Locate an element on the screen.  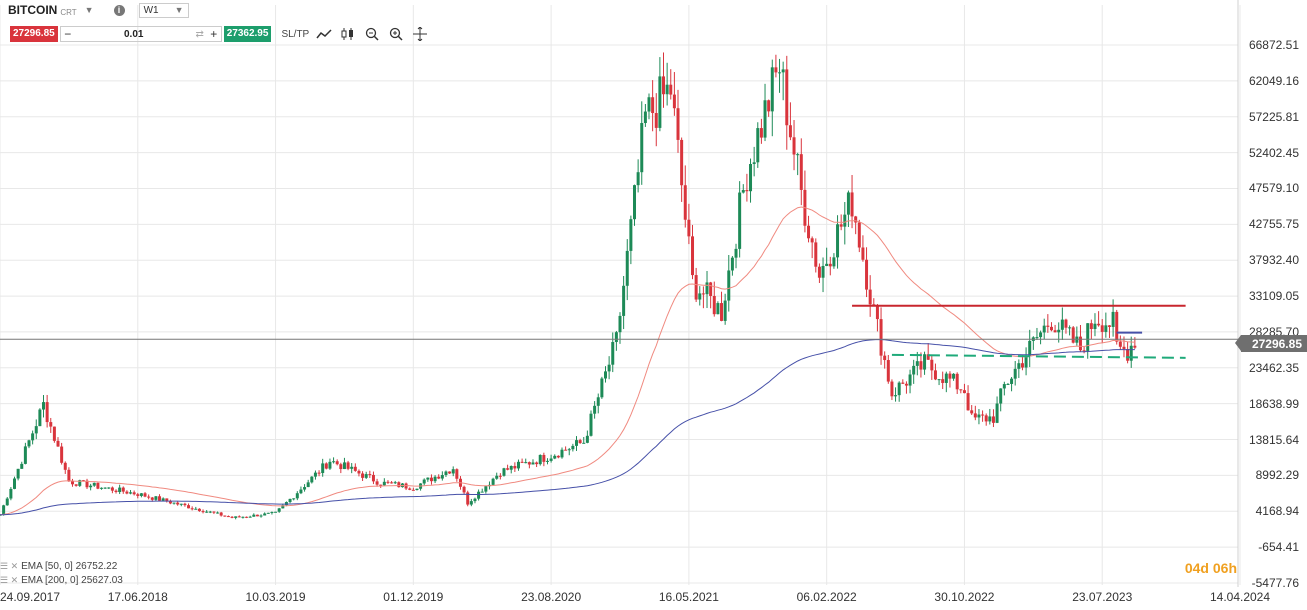
buy-button: 27362.95 is located at coordinates (247, 34).